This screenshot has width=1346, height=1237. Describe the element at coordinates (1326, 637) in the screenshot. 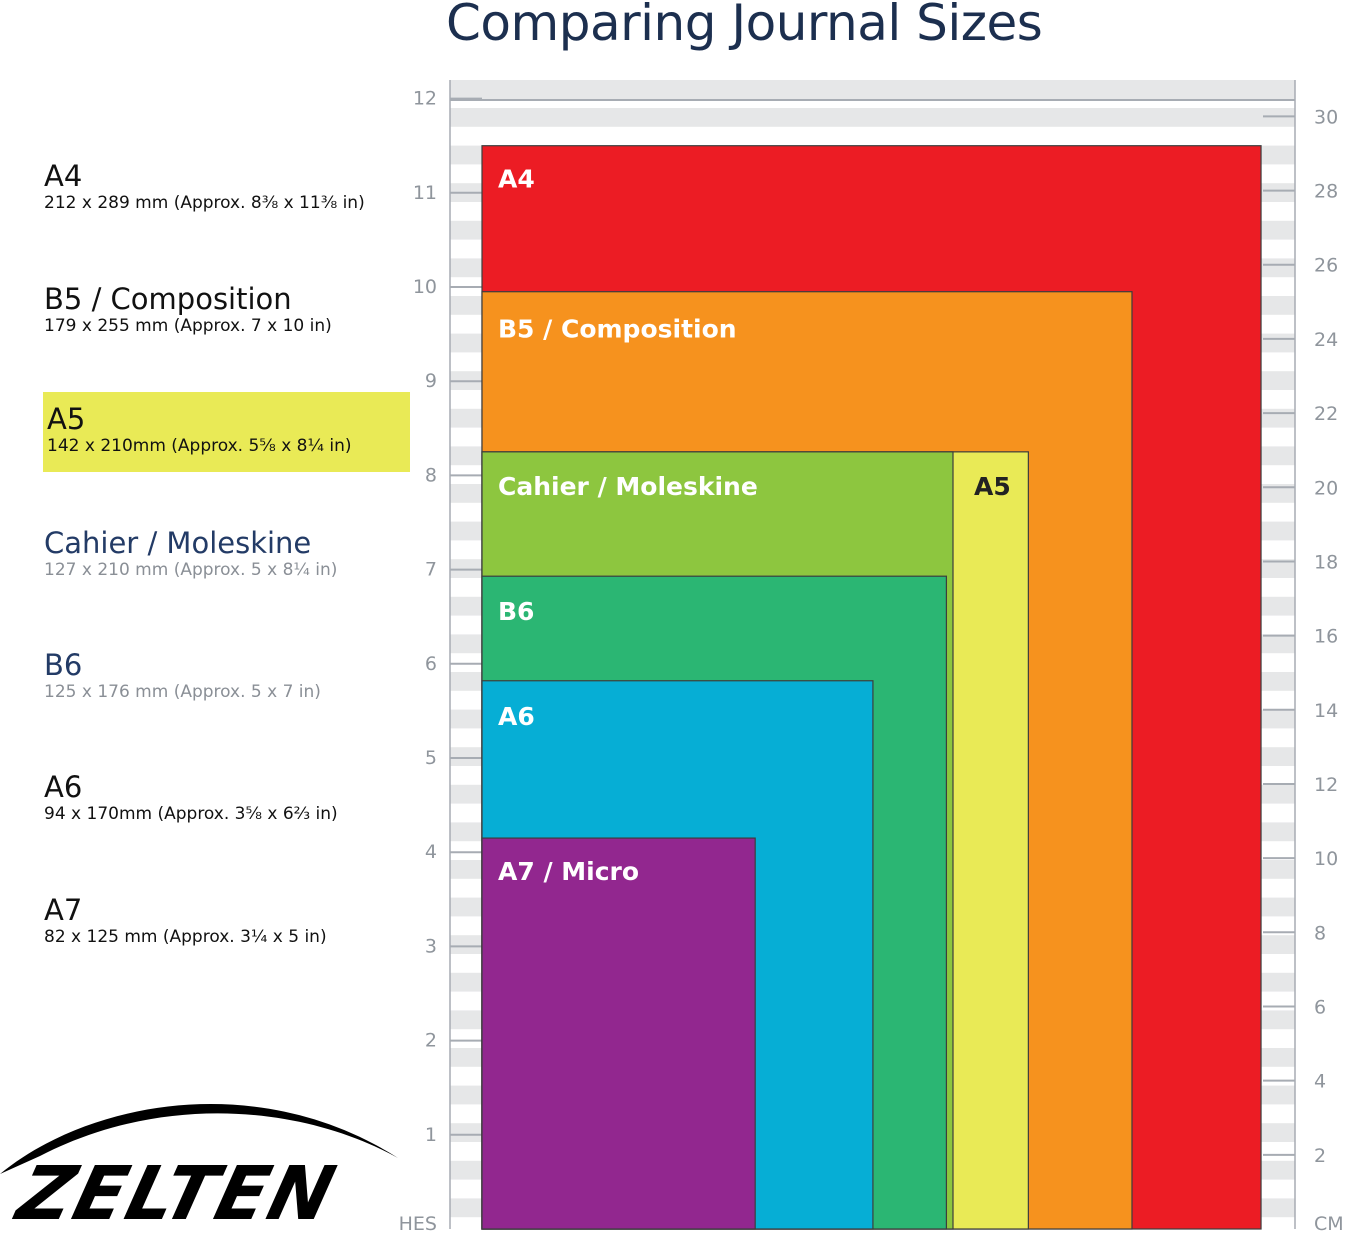

I see `cm-tick-label: 16` at that location.